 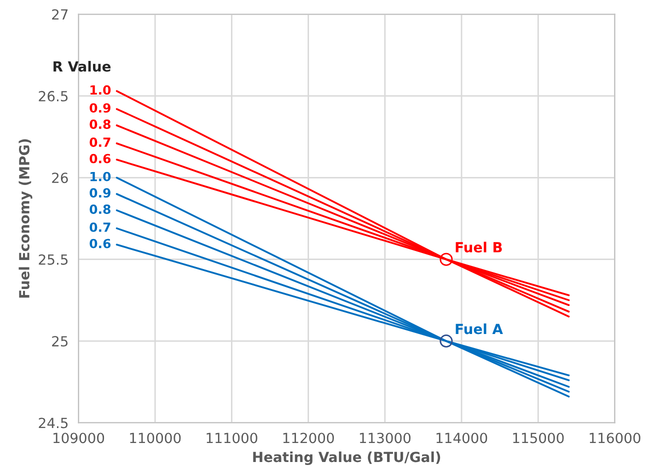 I want to click on annotation: Fuel B, so click(x=479, y=247).